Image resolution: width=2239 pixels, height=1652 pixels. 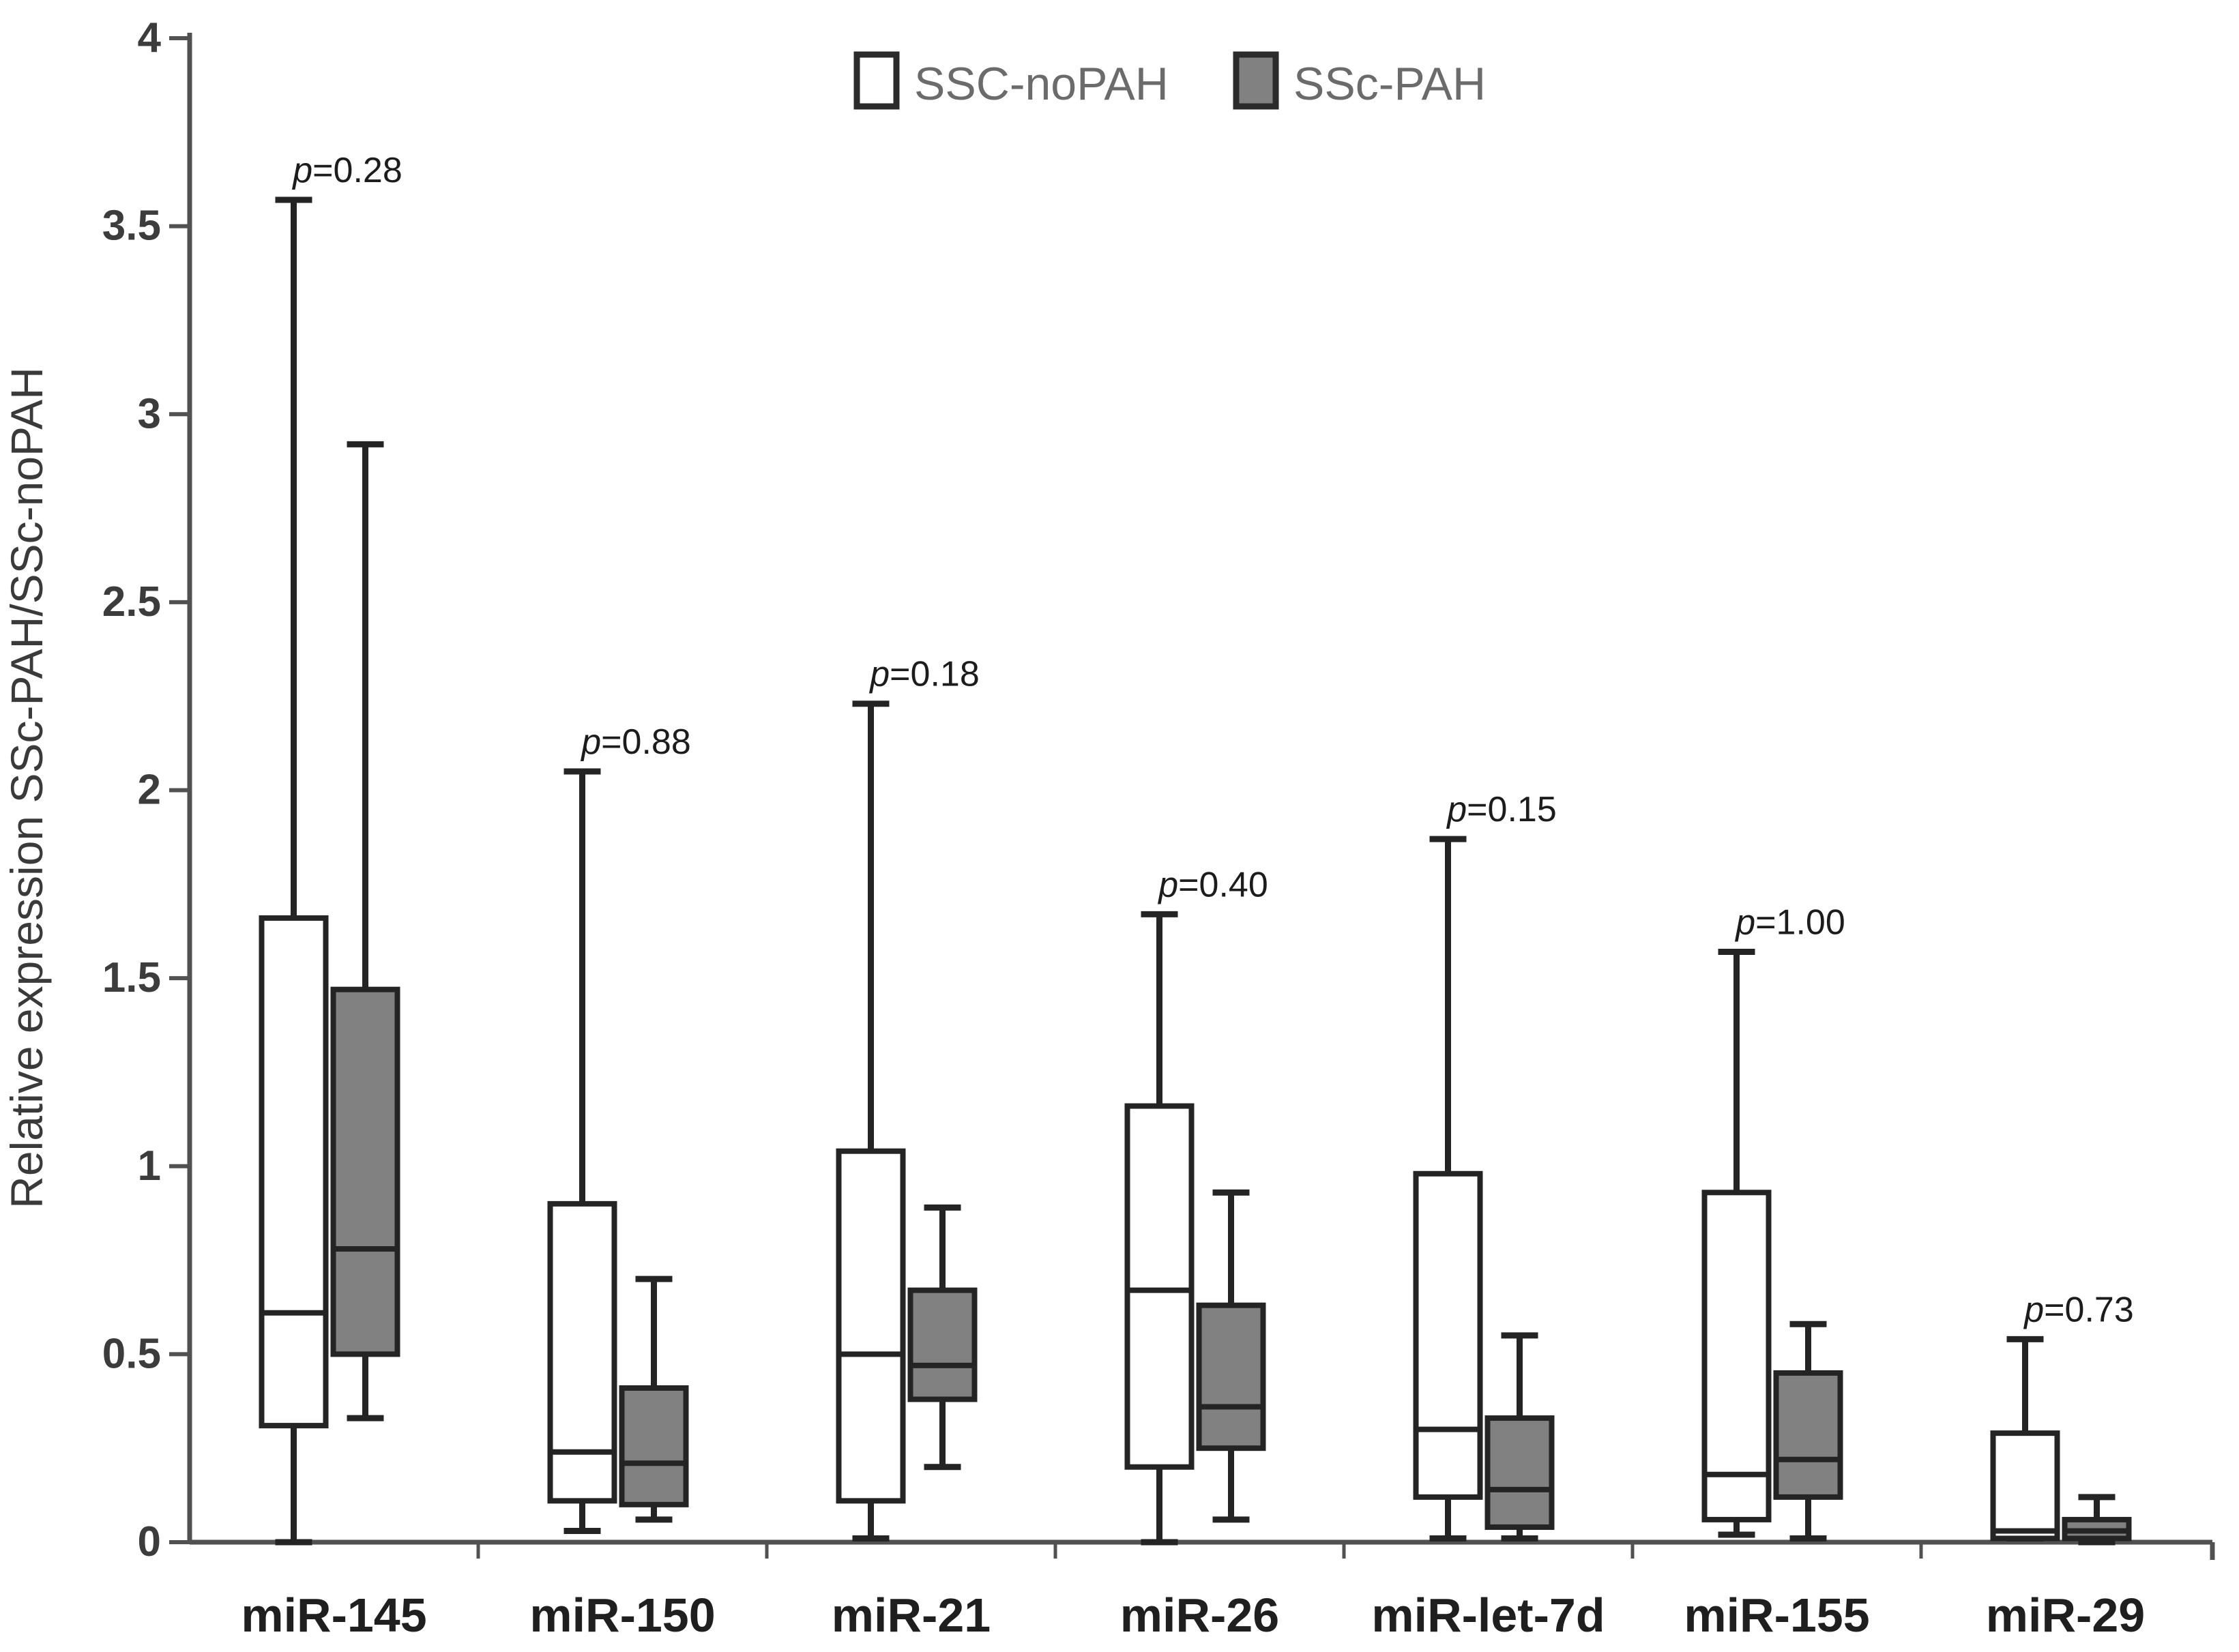 What do you see at coordinates (131, 977) in the screenshot?
I see `y-tick-label: 1.5` at bounding box center [131, 977].